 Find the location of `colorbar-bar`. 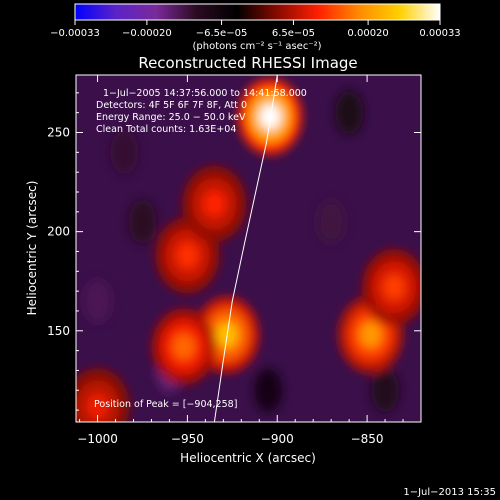

colorbar-bar is located at coordinates (257, 12).